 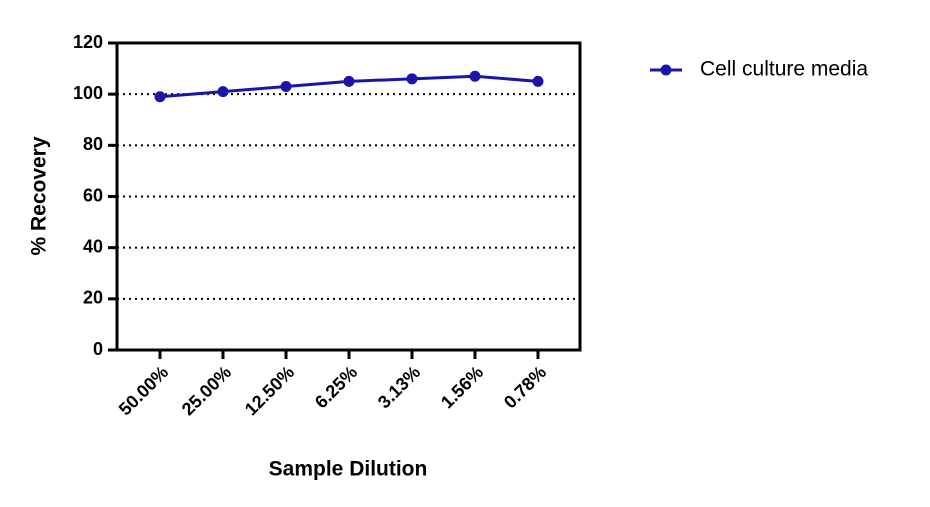 I want to click on legend-marker, so click(x=666, y=70).